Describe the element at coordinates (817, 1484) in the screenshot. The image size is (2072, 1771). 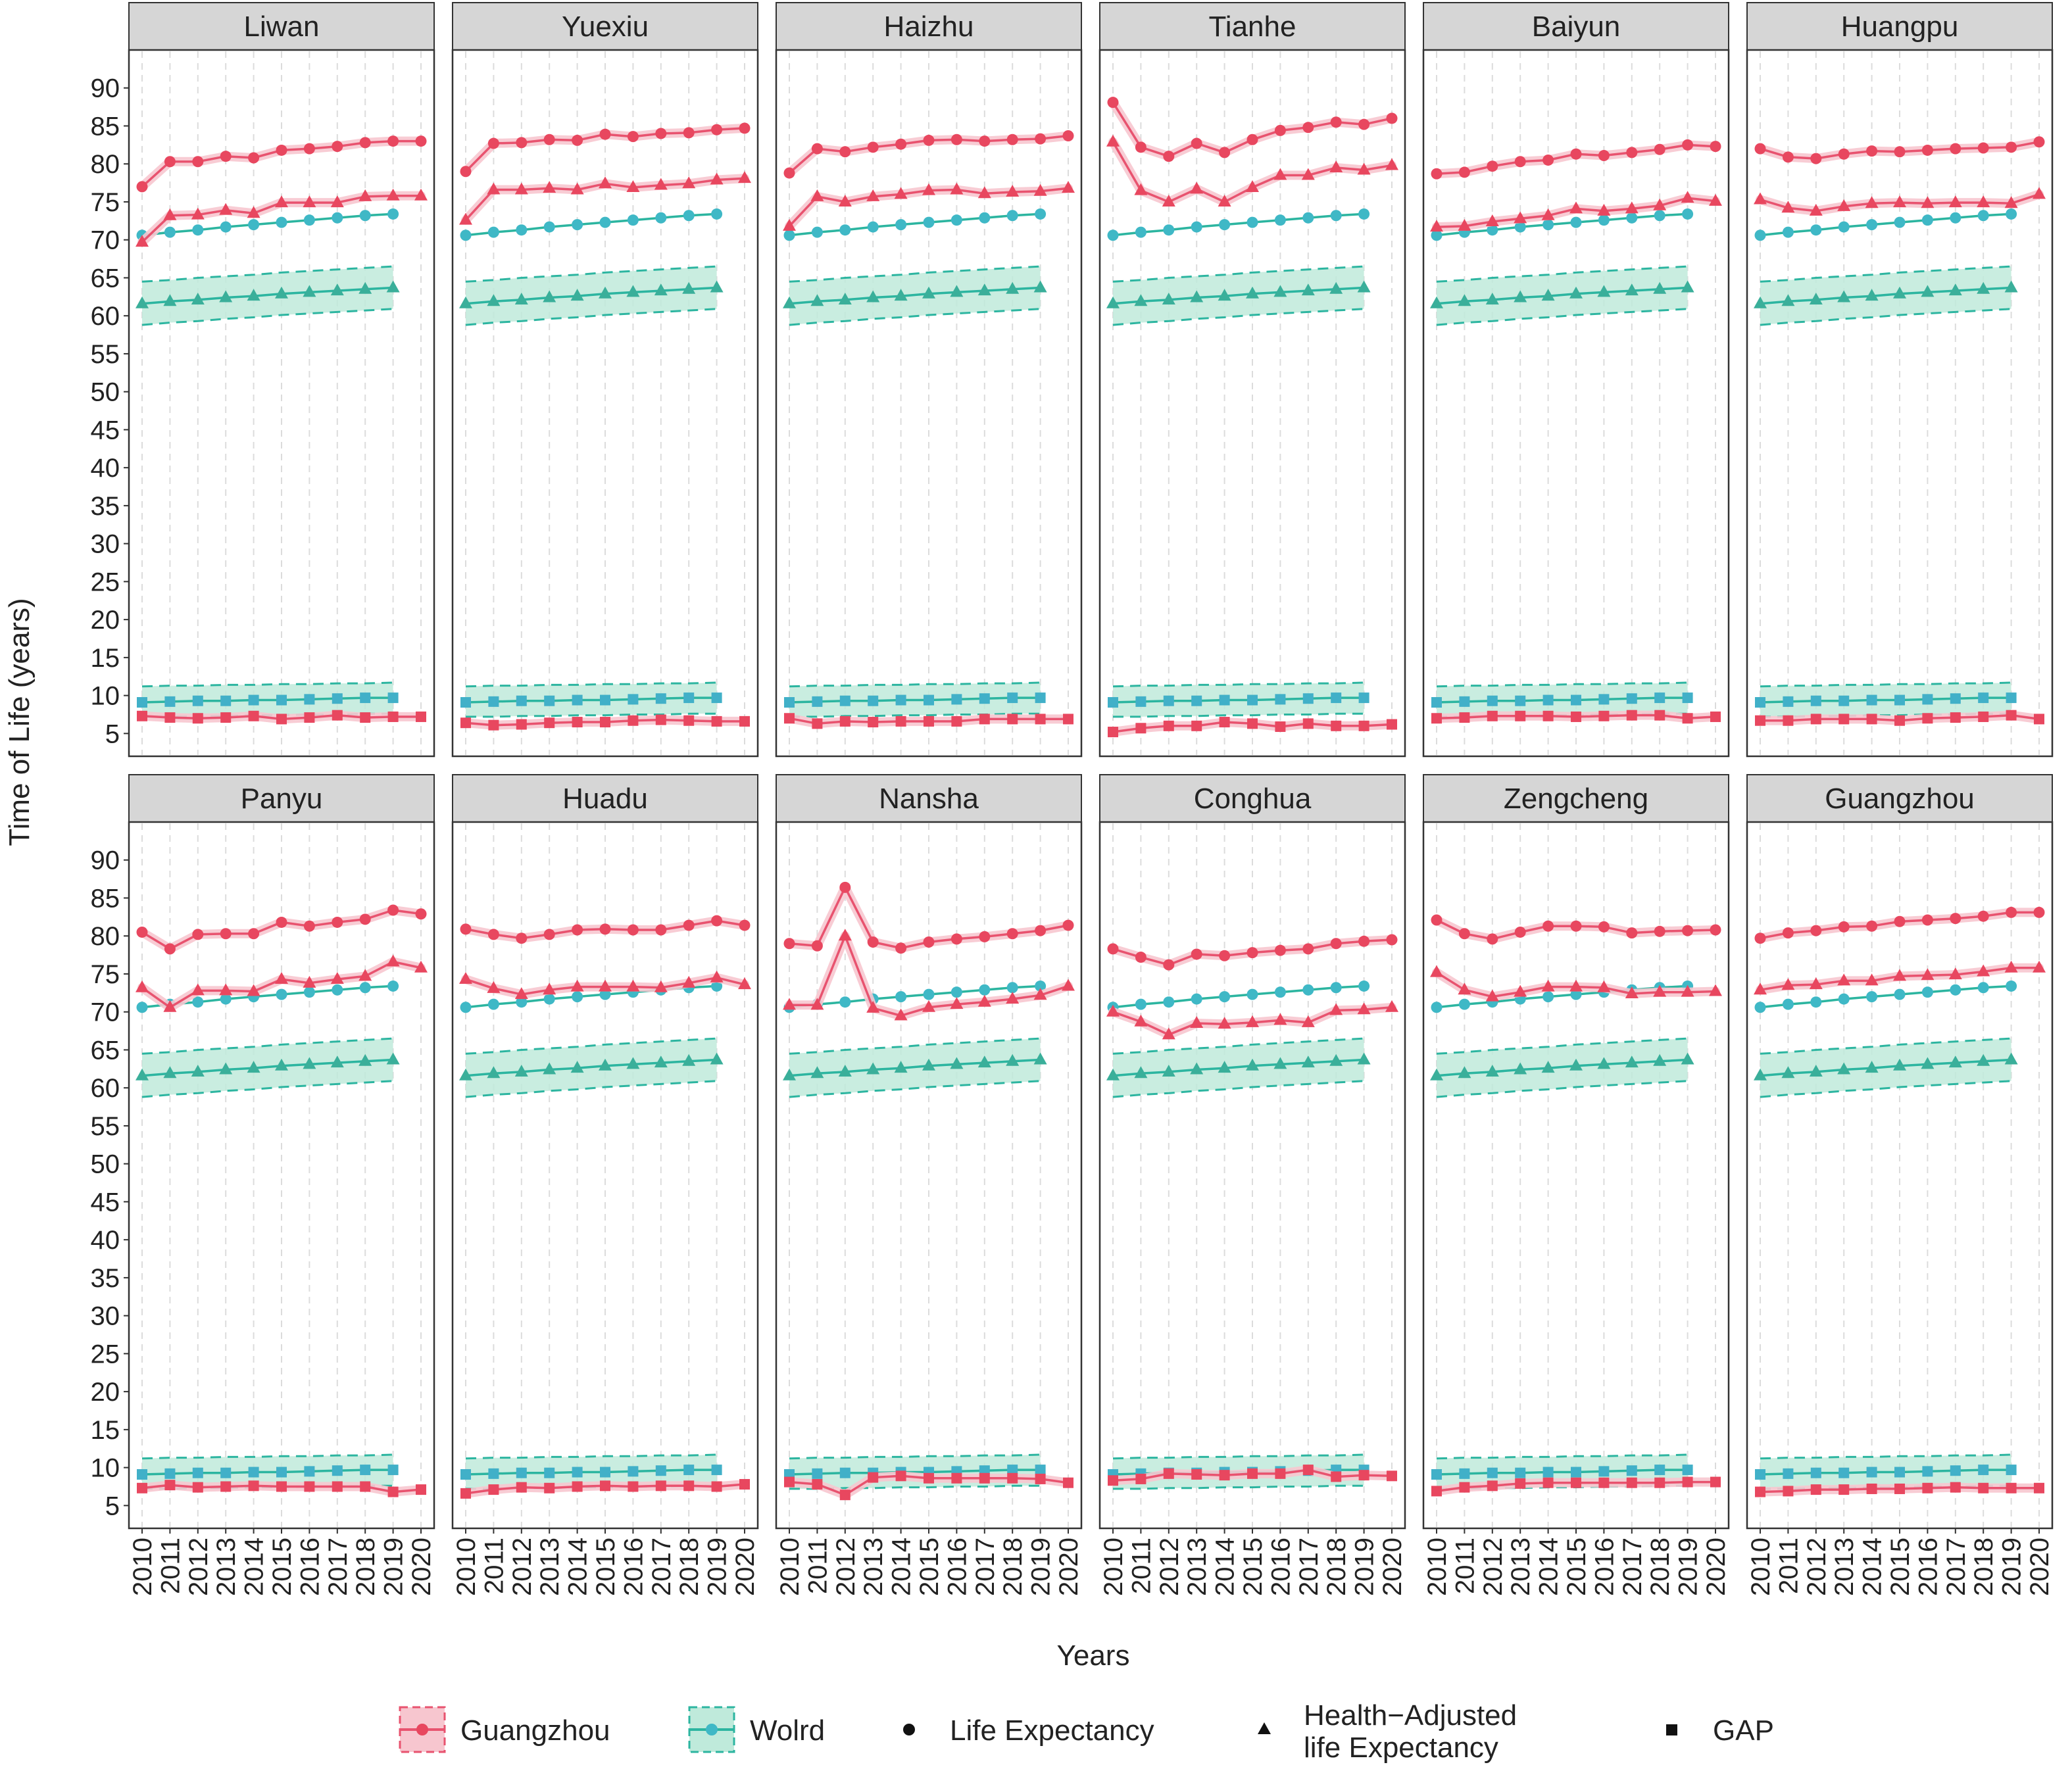
I see `nansha-gap-point-2011` at that location.